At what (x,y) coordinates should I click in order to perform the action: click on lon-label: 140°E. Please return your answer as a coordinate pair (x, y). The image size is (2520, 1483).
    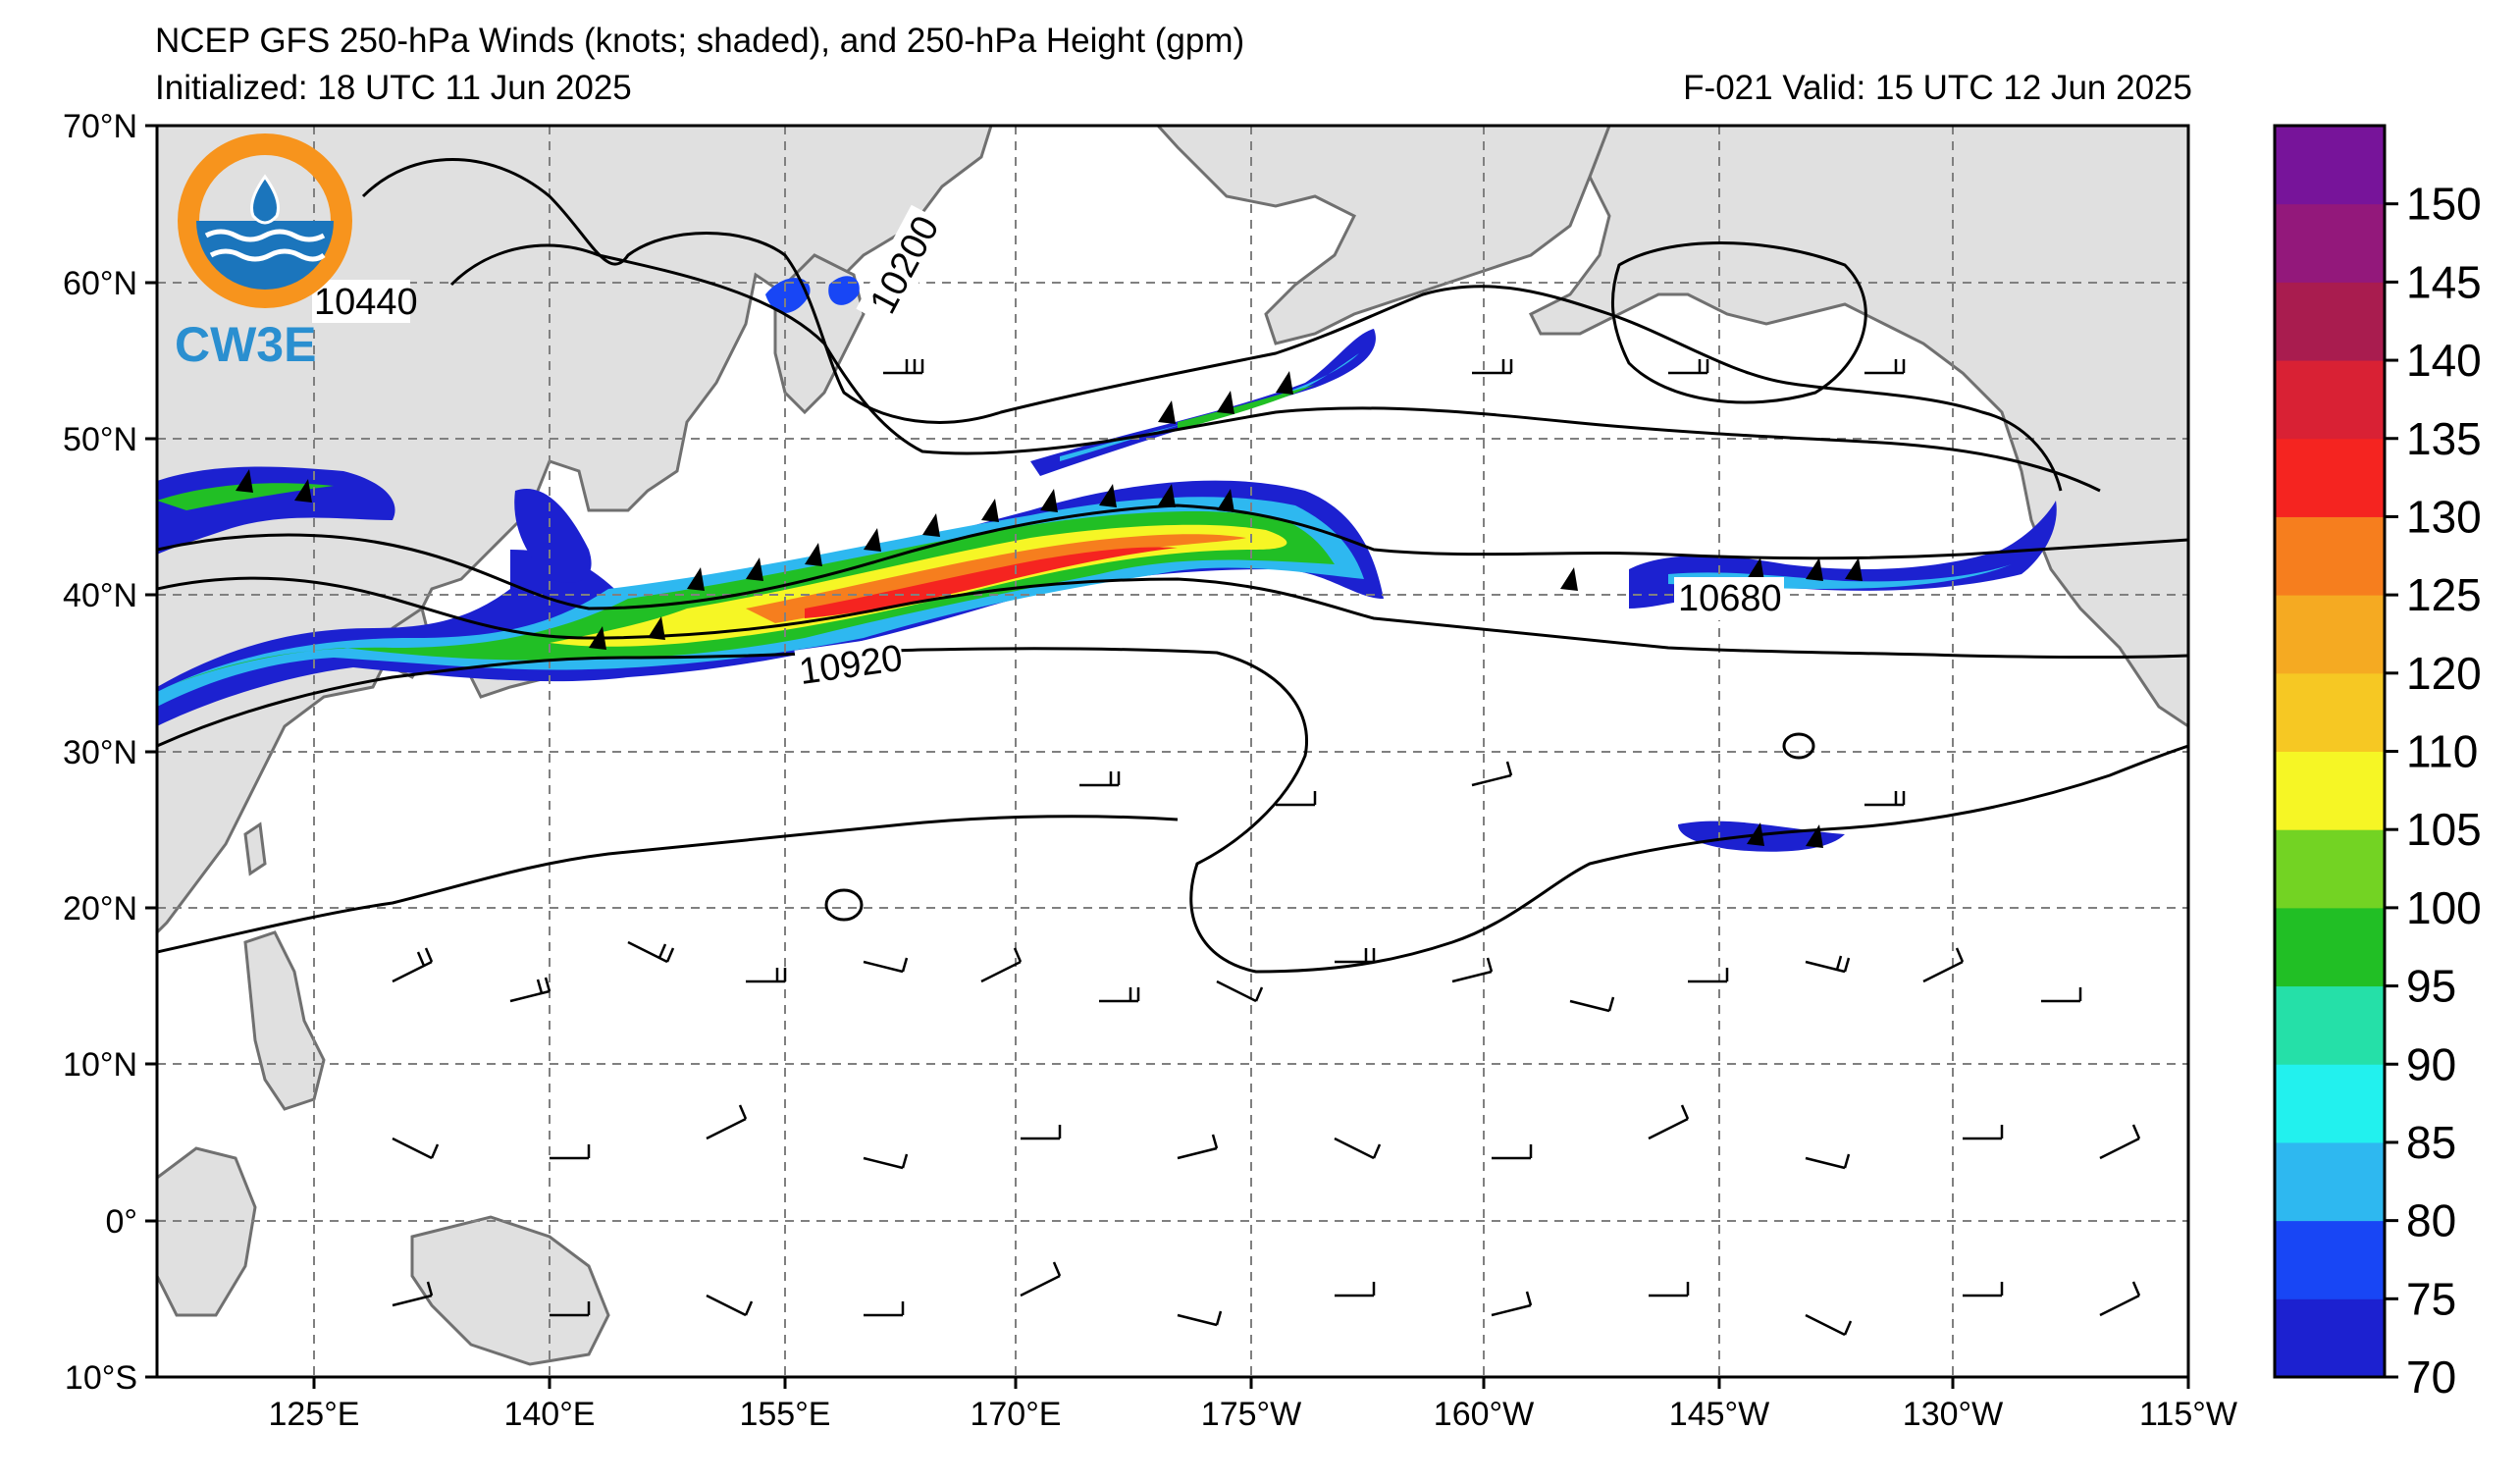
    Looking at the image, I should click on (549, 1415).